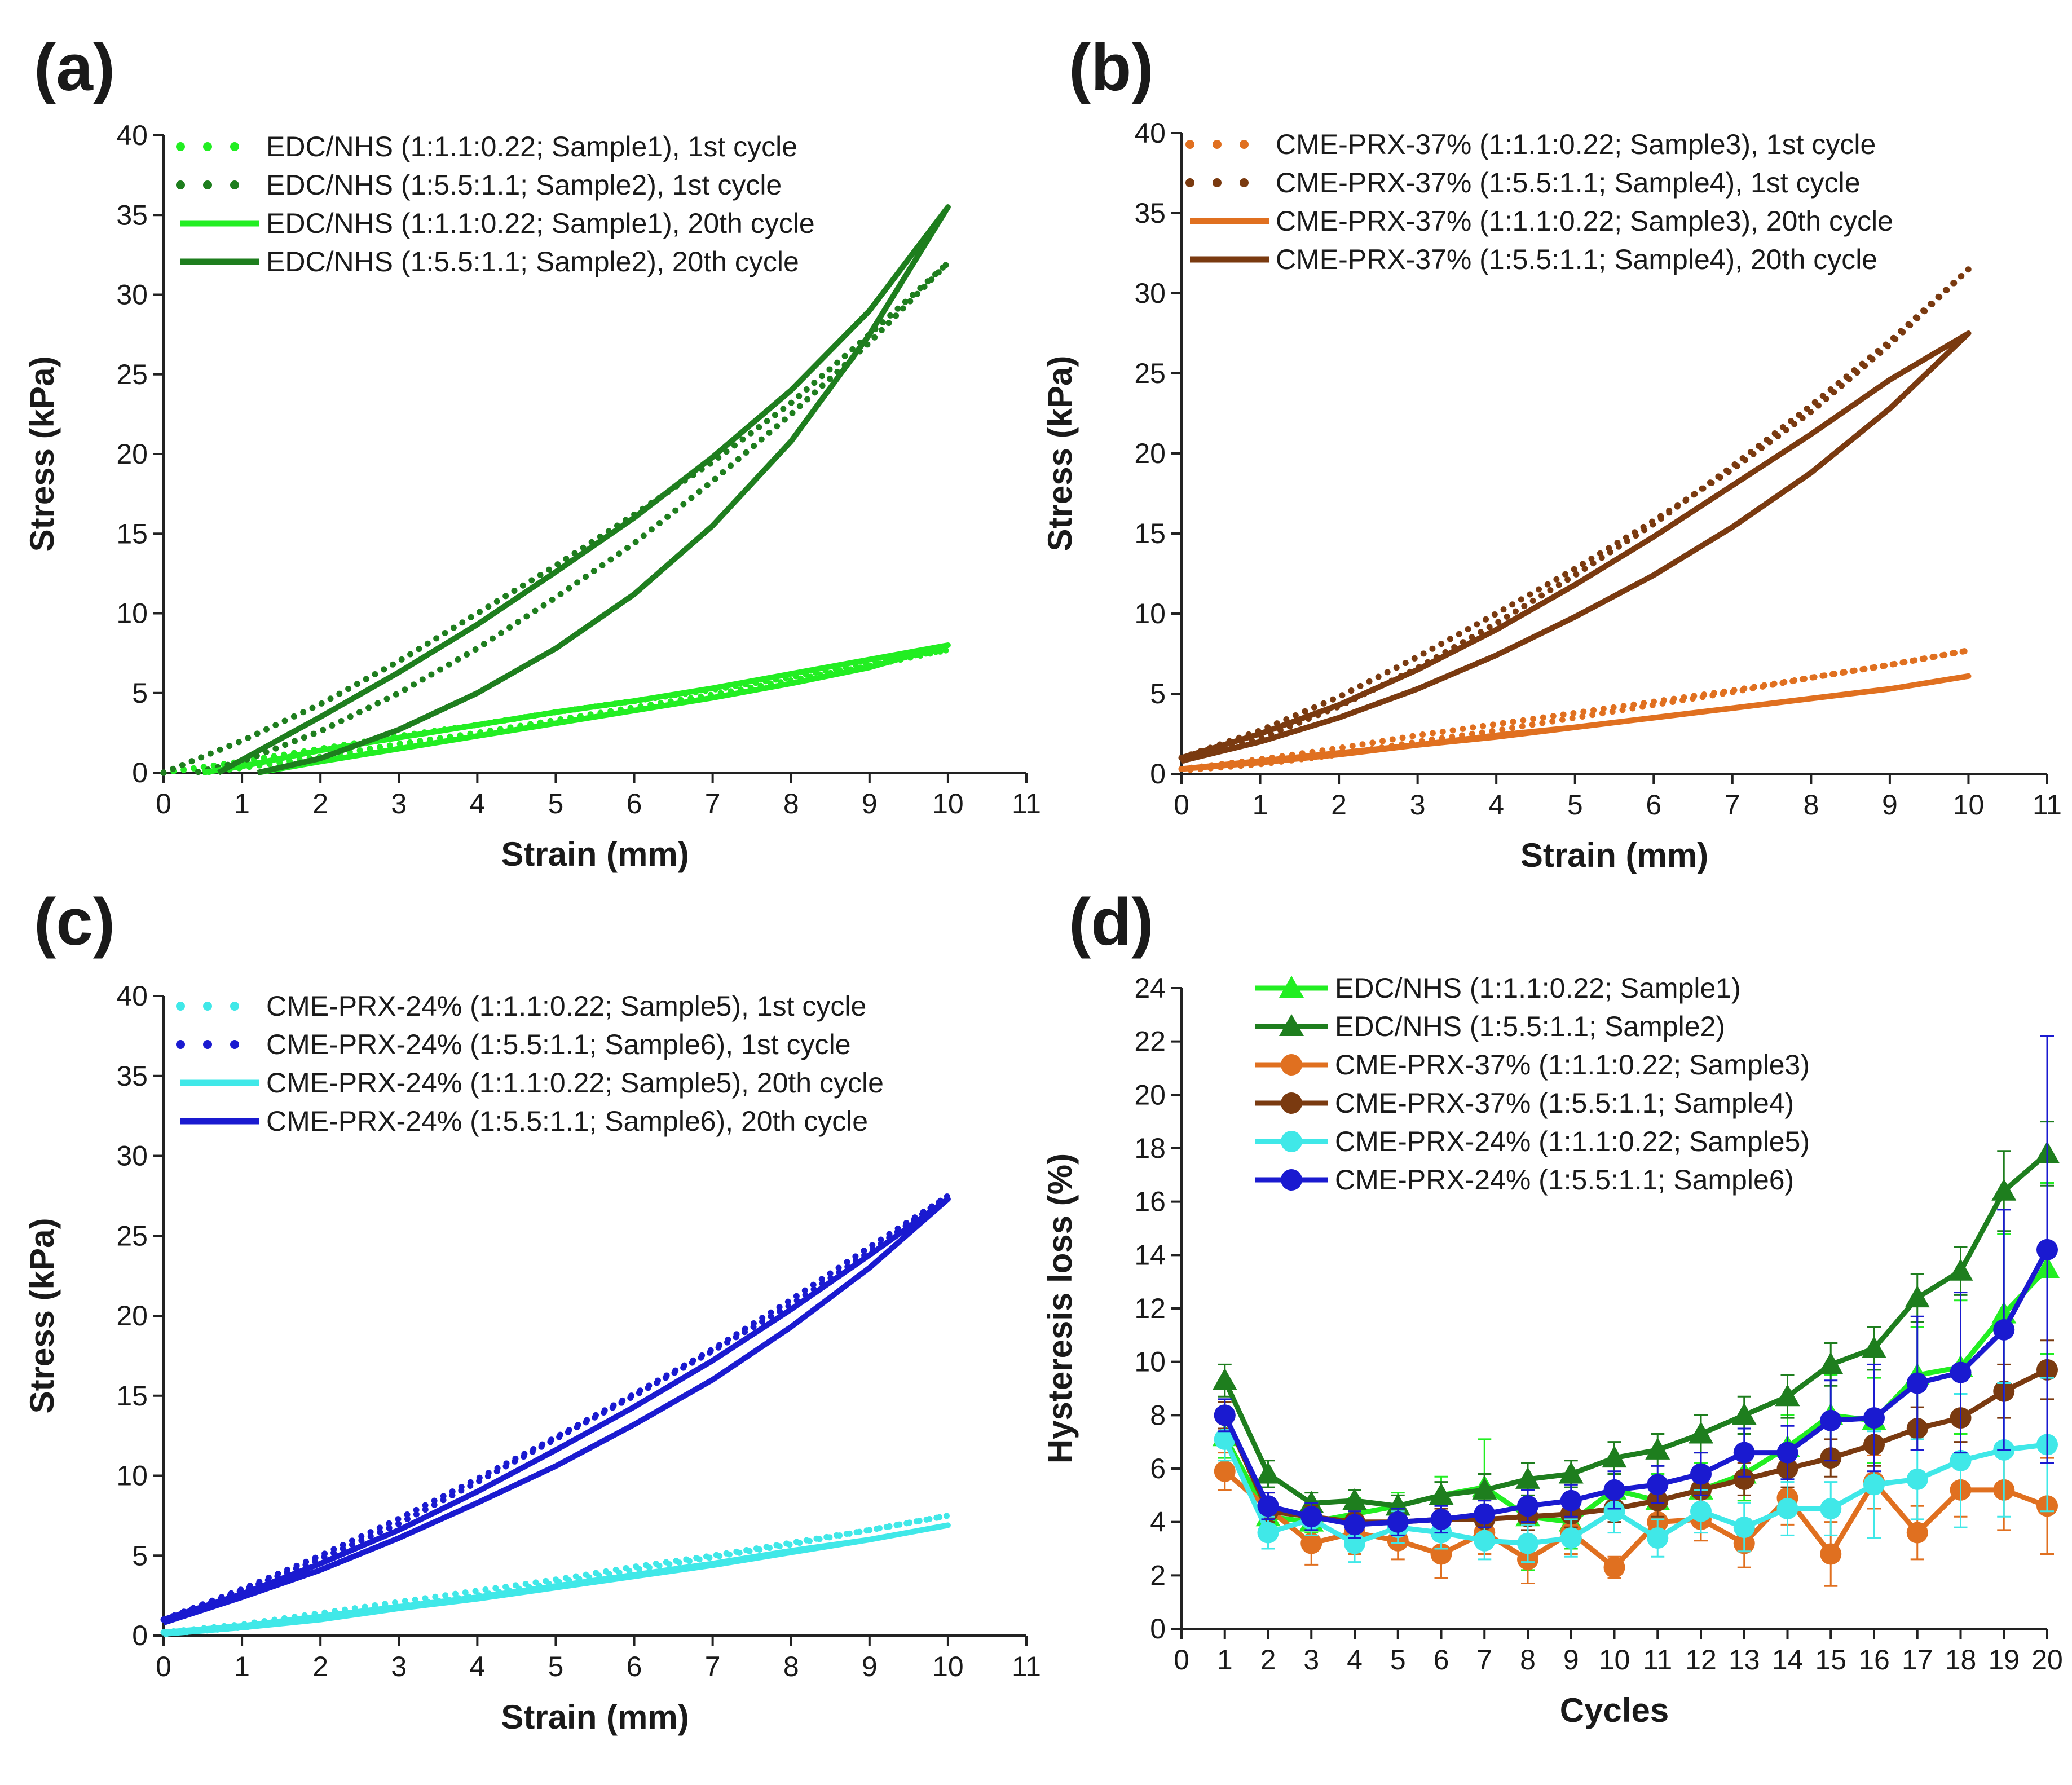 The height and width of the screenshot is (1785, 2072). I want to click on y-tick-label: 4, so click(1158, 1522).